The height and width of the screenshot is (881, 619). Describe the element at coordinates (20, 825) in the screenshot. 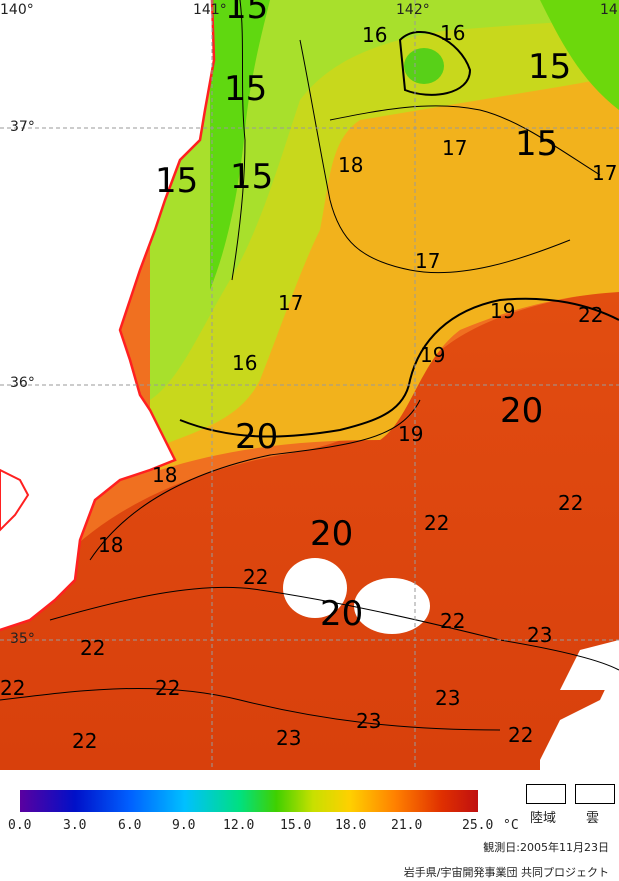

I see `colorbar-tick: 0.0` at that location.